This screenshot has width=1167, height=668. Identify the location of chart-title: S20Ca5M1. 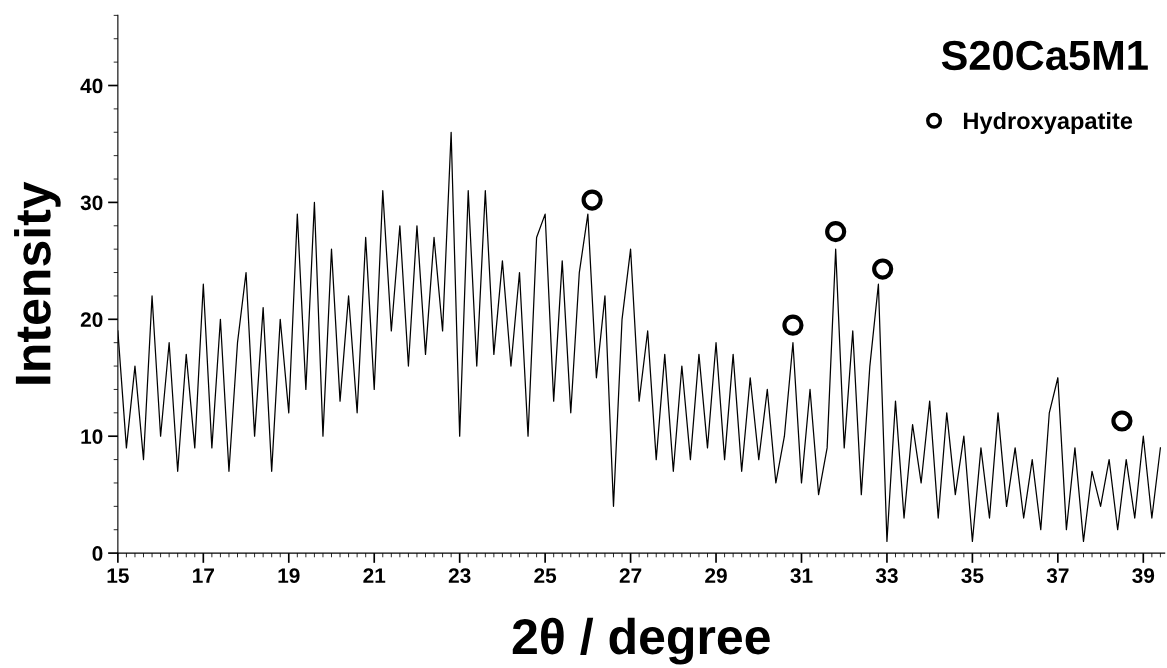
(1044, 55).